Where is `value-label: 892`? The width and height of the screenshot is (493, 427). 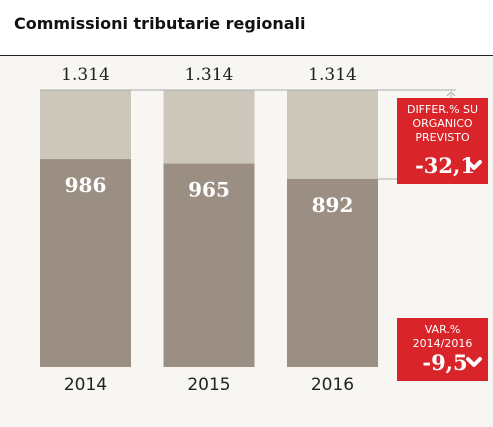
value-label: 892 is located at coordinates (333, 205).